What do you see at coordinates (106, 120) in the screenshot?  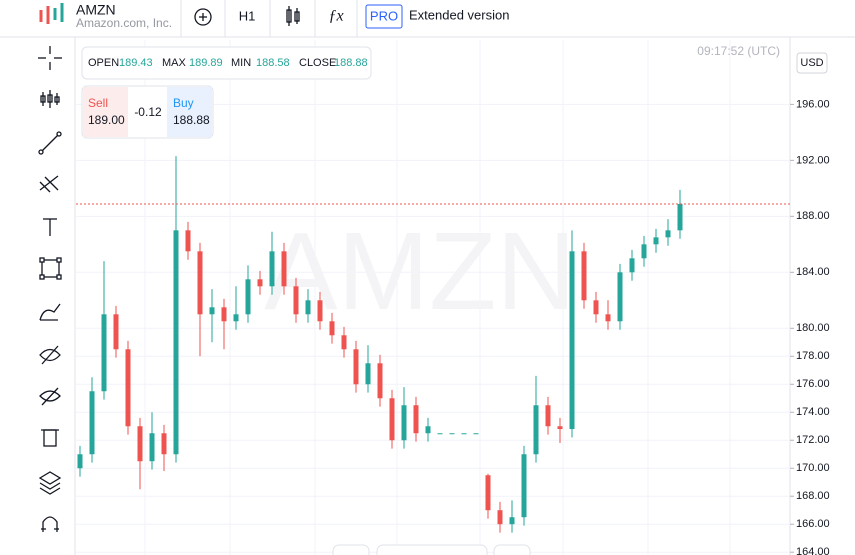 I see `sell-price: 189.00` at bounding box center [106, 120].